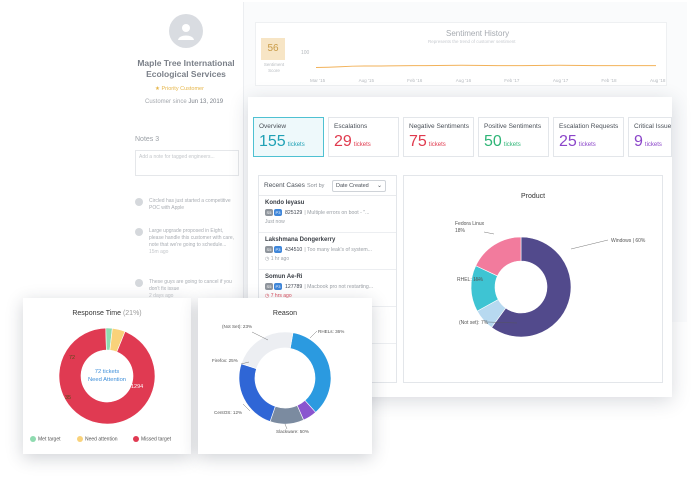 The width and height of the screenshot is (693, 484). Describe the element at coordinates (287, 415) in the screenshot. I see `reason-slice-centos` at that location.